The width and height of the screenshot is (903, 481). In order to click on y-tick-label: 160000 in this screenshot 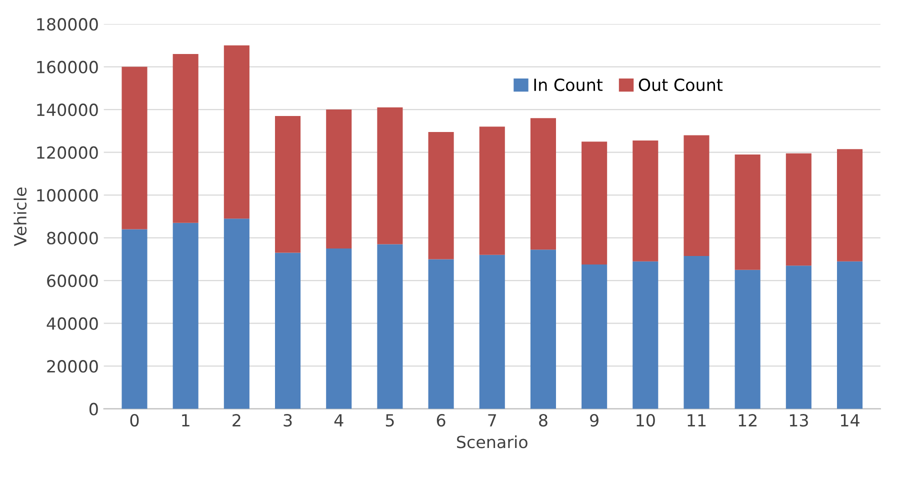, I will do `click(67, 67)`.